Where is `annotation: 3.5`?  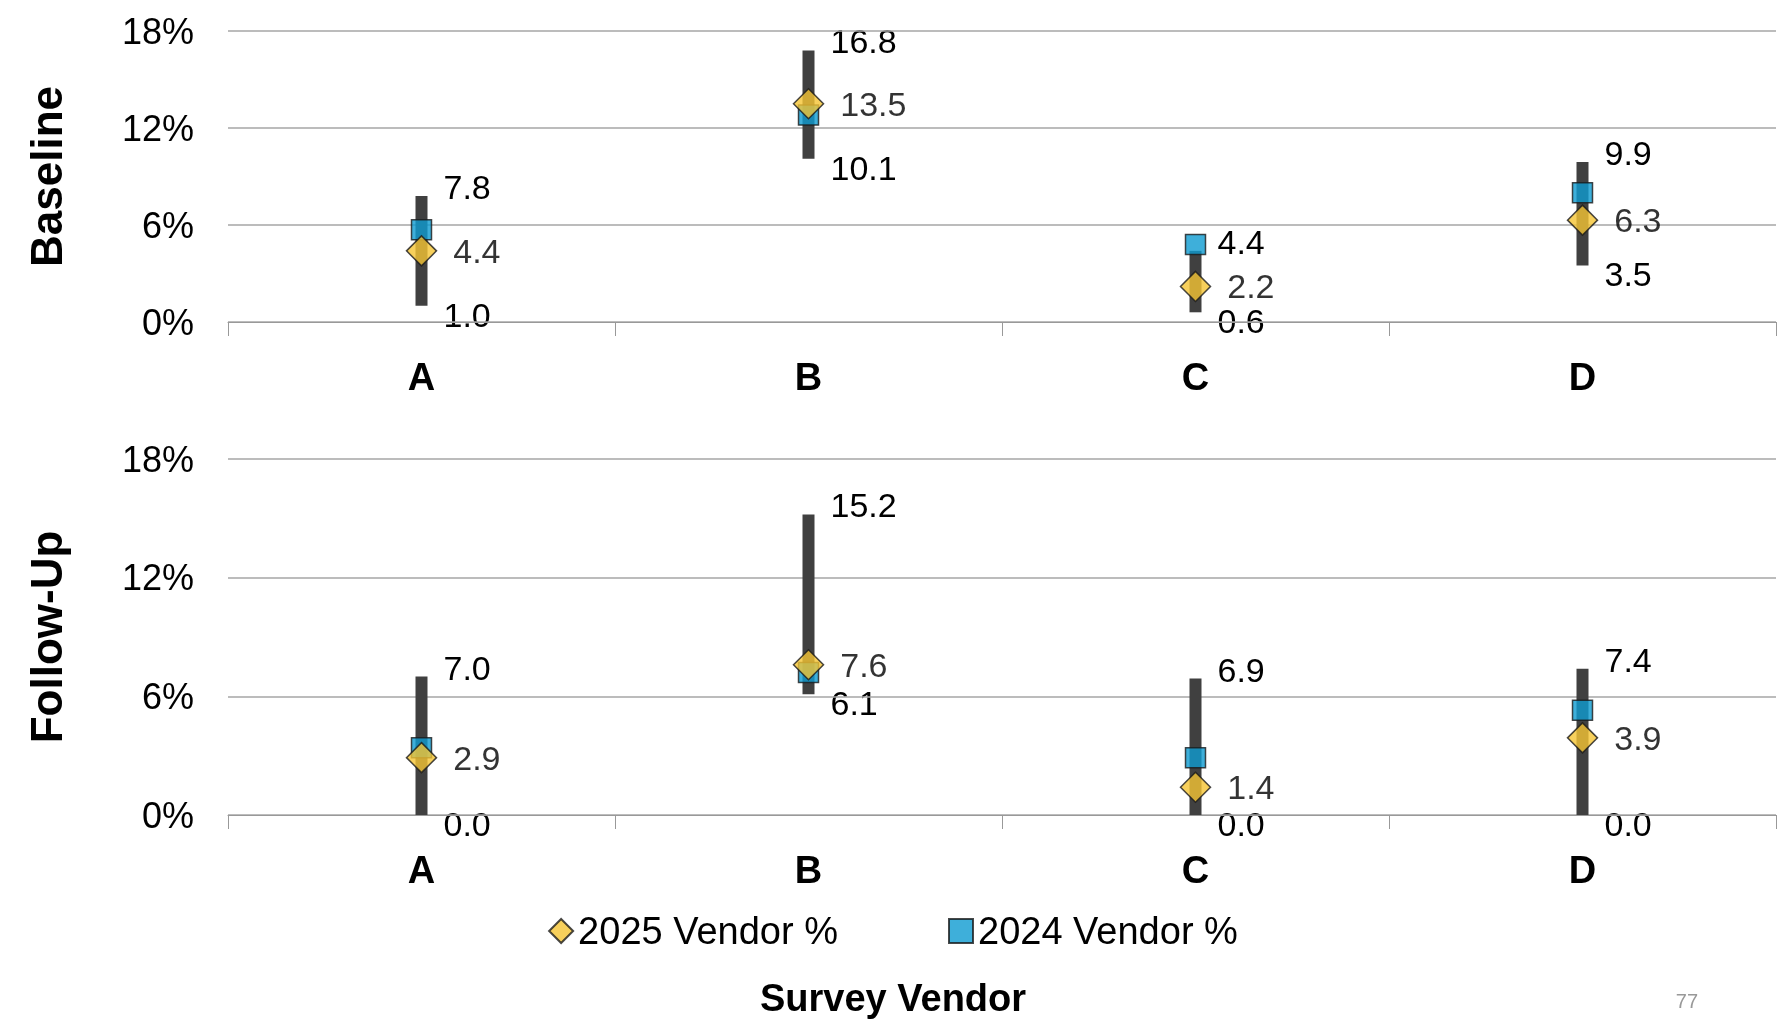 annotation: 3.5 is located at coordinates (1628, 274).